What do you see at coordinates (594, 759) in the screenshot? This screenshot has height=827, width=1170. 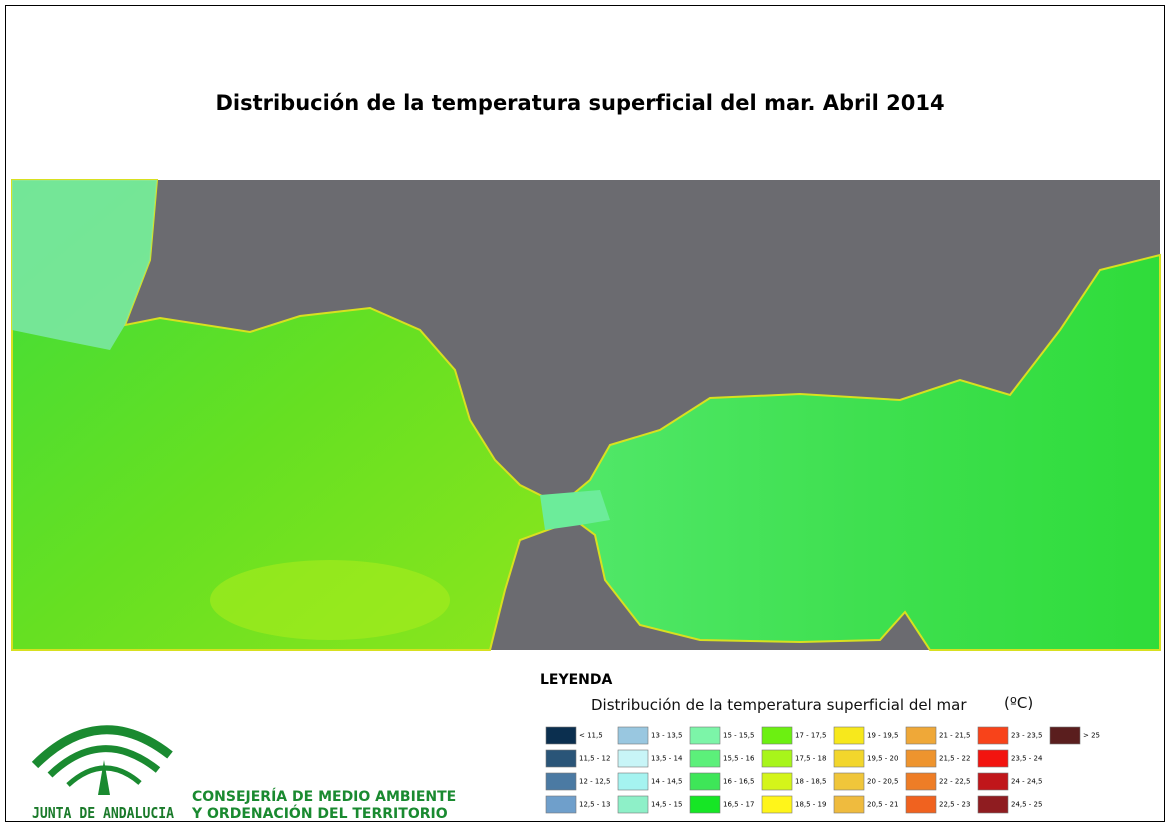 I see `legend-label: 11,5 - 12` at bounding box center [594, 759].